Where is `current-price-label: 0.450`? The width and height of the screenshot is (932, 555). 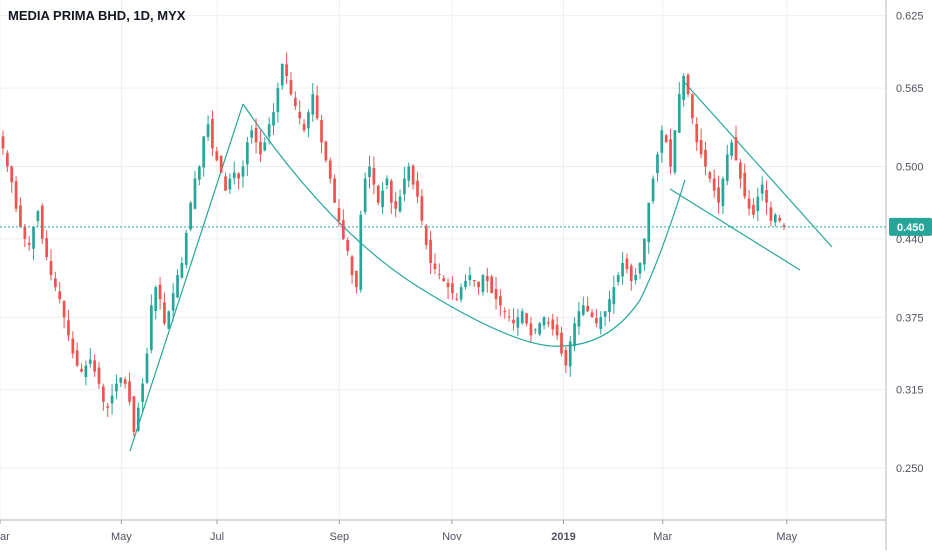
current-price-label: 0.450 is located at coordinates (911, 228).